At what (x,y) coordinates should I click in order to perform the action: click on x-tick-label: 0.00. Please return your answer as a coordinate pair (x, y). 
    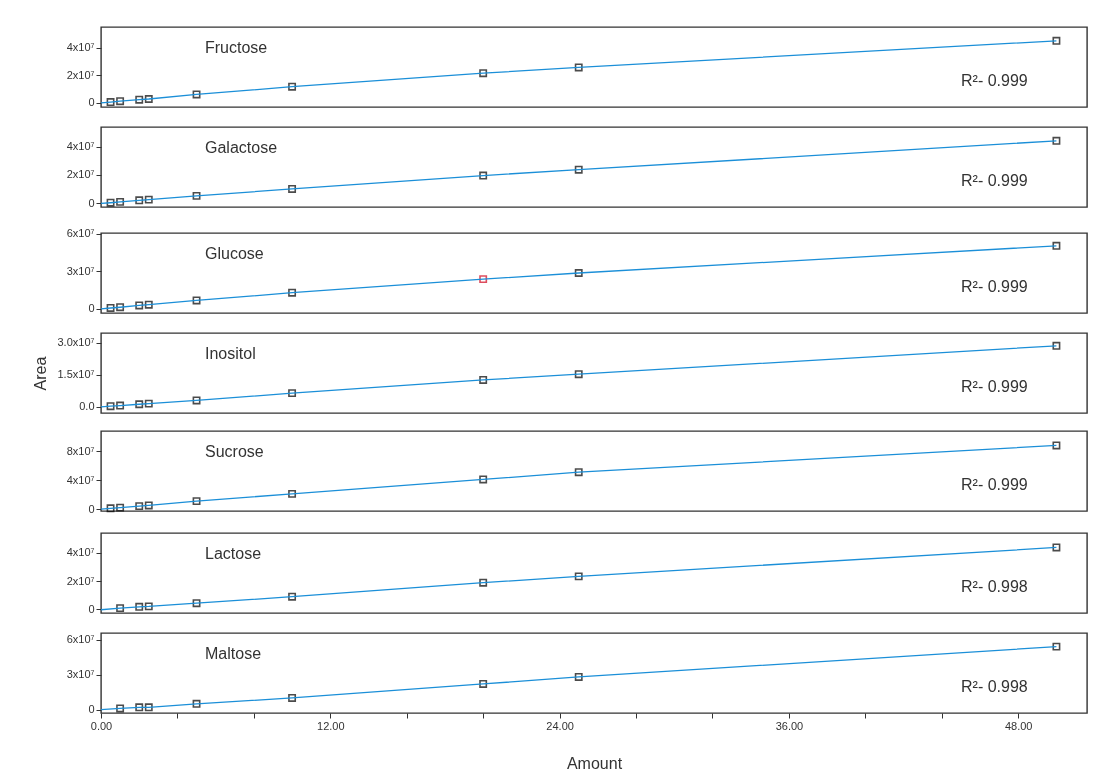
    Looking at the image, I should click on (101, 725).